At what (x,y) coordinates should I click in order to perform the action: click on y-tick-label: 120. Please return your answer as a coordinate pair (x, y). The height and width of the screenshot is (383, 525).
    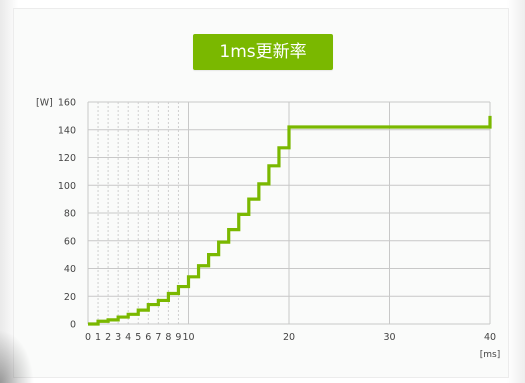
    Looking at the image, I should click on (67, 158).